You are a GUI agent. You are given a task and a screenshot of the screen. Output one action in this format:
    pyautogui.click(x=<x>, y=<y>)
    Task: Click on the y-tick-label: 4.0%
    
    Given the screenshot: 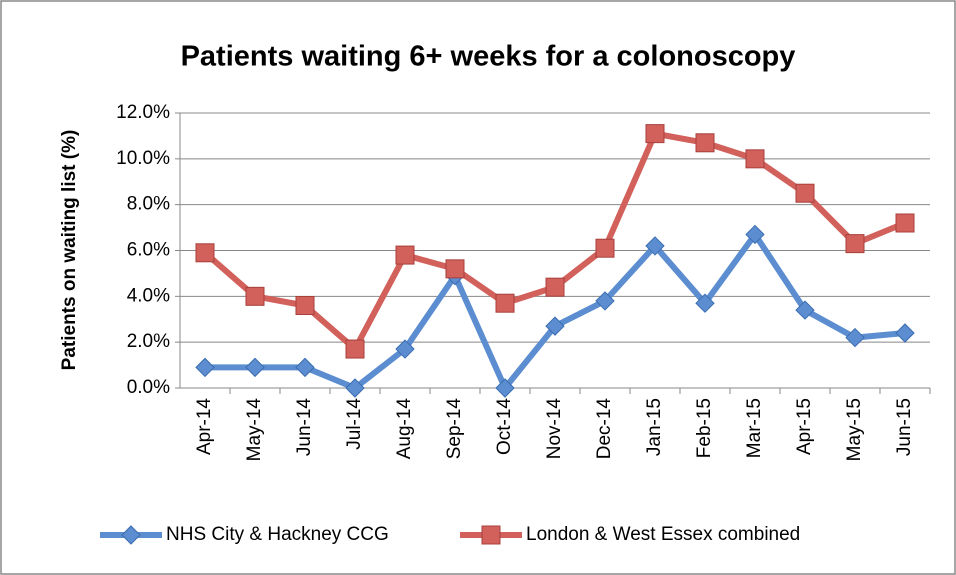 What is the action you would take?
    pyautogui.click(x=148, y=295)
    